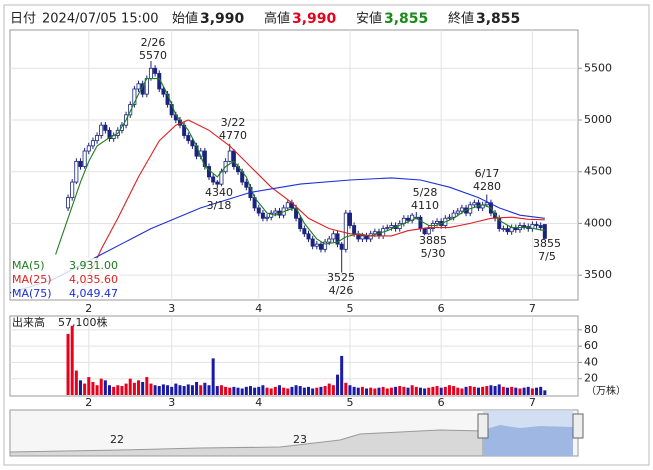 The height and width of the screenshot is (470, 653). What do you see at coordinates (528, 440) in the screenshot?
I see `navigator-window-area` at bounding box center [528, 440].